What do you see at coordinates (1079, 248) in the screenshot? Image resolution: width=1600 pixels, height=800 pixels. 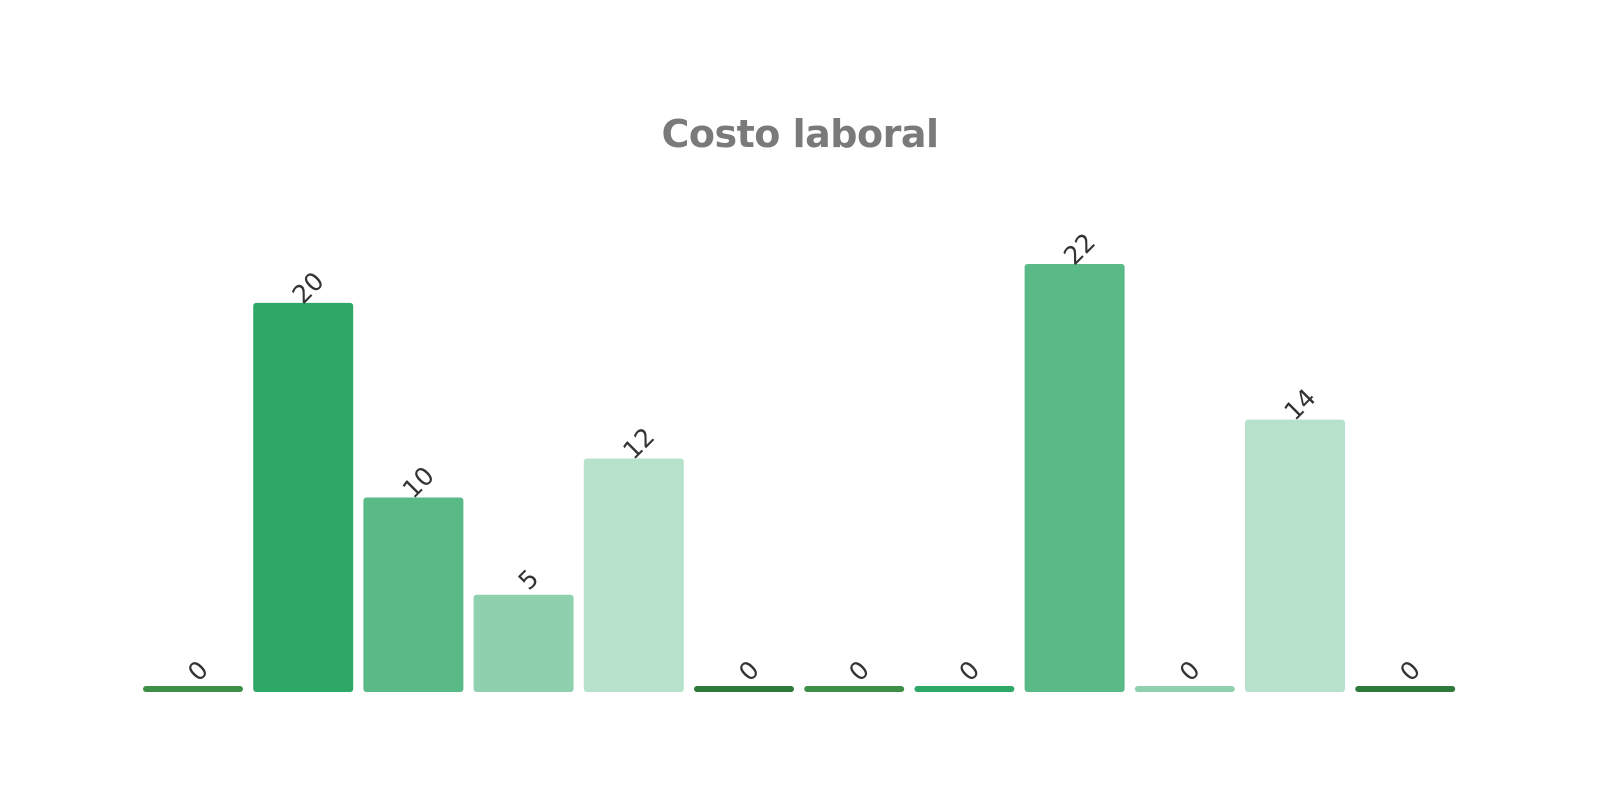 I see `data-label: 22` at bounding box center [1079, 248].